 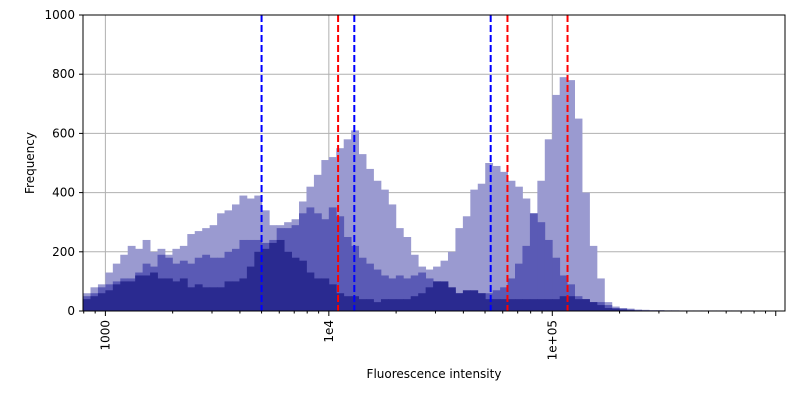 I want to click on y-tick-label: 200, so click(x=63, y=252).